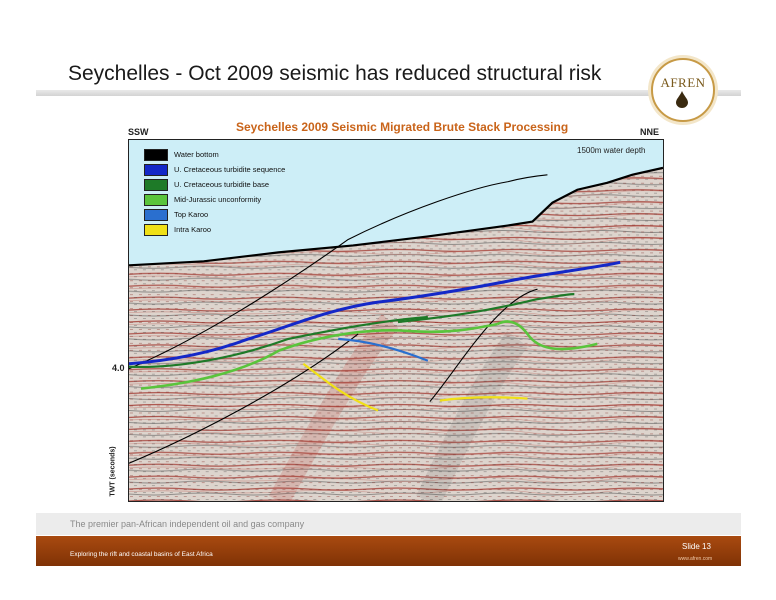 Image resolution: width=776 pixels, height=600 pixels. Describe the element at coordinates (191, 214) in the screenshot. I see `legend-label: Top Karoo` at that location.